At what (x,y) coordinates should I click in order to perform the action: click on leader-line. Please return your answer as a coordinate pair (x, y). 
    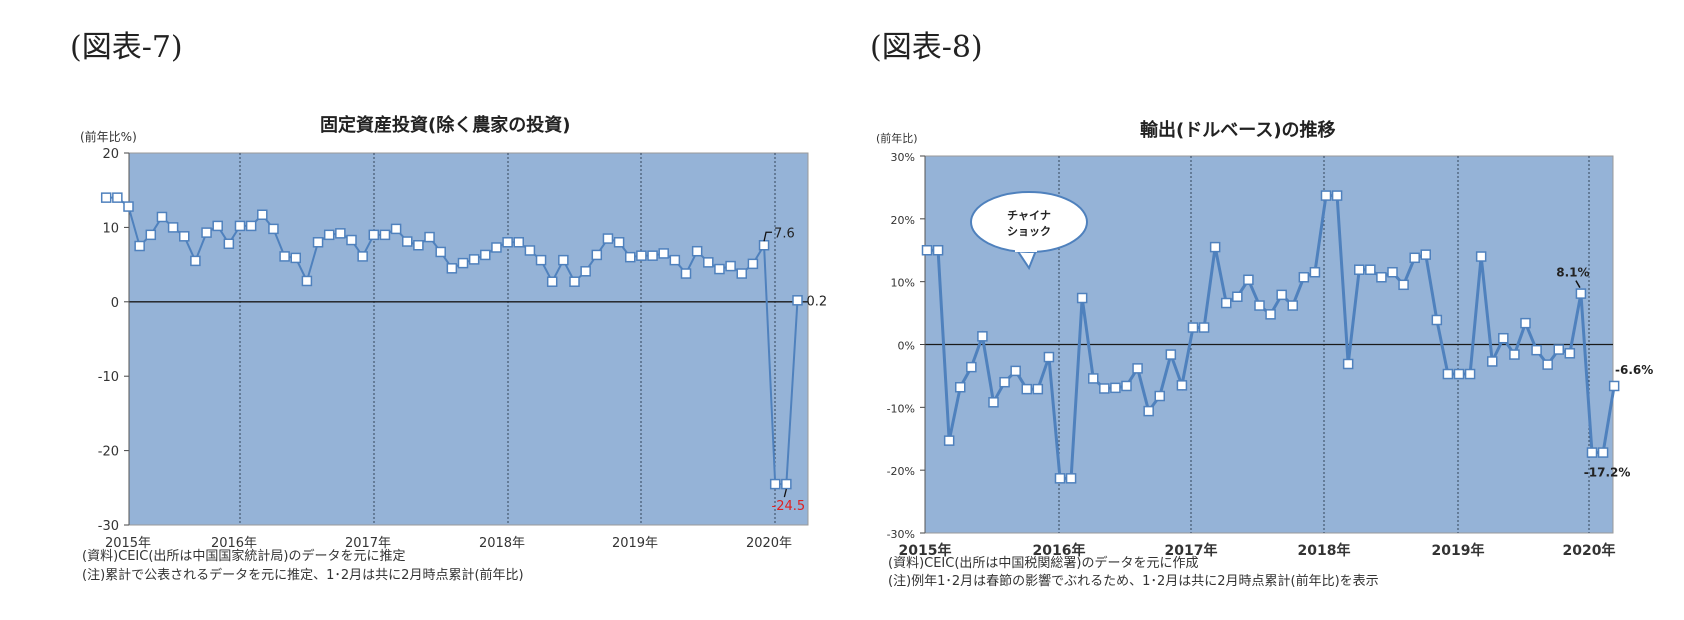
    Looking at the image, I should click on (768, 236).